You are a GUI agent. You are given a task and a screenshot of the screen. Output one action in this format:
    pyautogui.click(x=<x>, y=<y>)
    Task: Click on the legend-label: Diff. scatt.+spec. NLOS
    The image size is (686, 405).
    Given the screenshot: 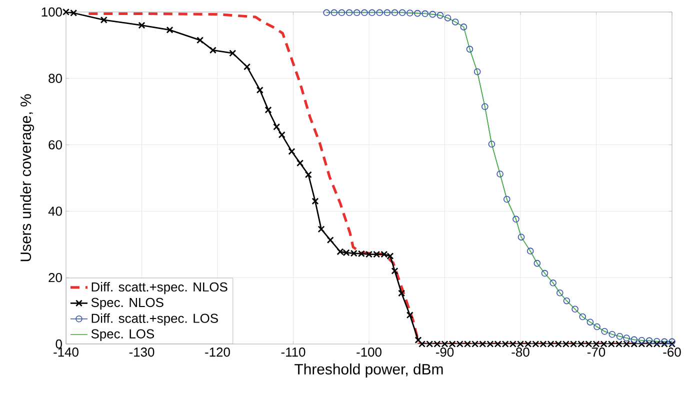 What is the action you would take?
    pyautogui.click(x=160, y=288)
    